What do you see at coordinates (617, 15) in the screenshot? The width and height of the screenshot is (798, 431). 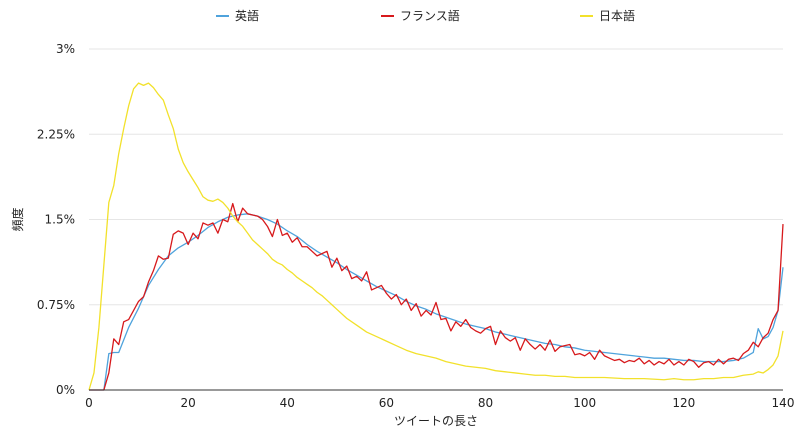 I see `legend-label: 日本語` at bounding box center [617, 15].